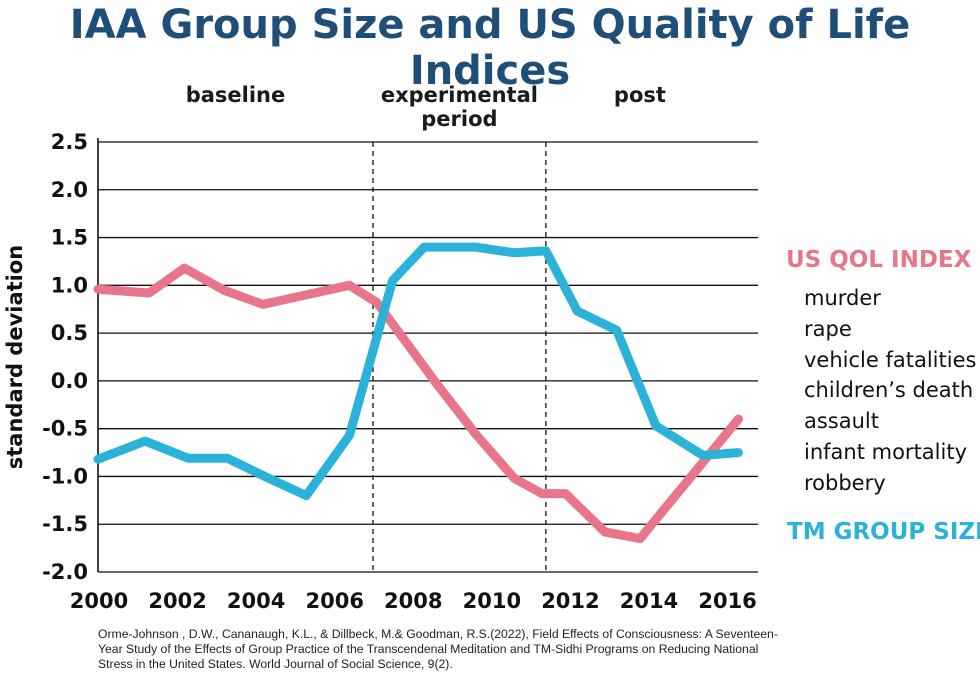  I want to click on y-tick-label: 2.5, so click(69, 142).